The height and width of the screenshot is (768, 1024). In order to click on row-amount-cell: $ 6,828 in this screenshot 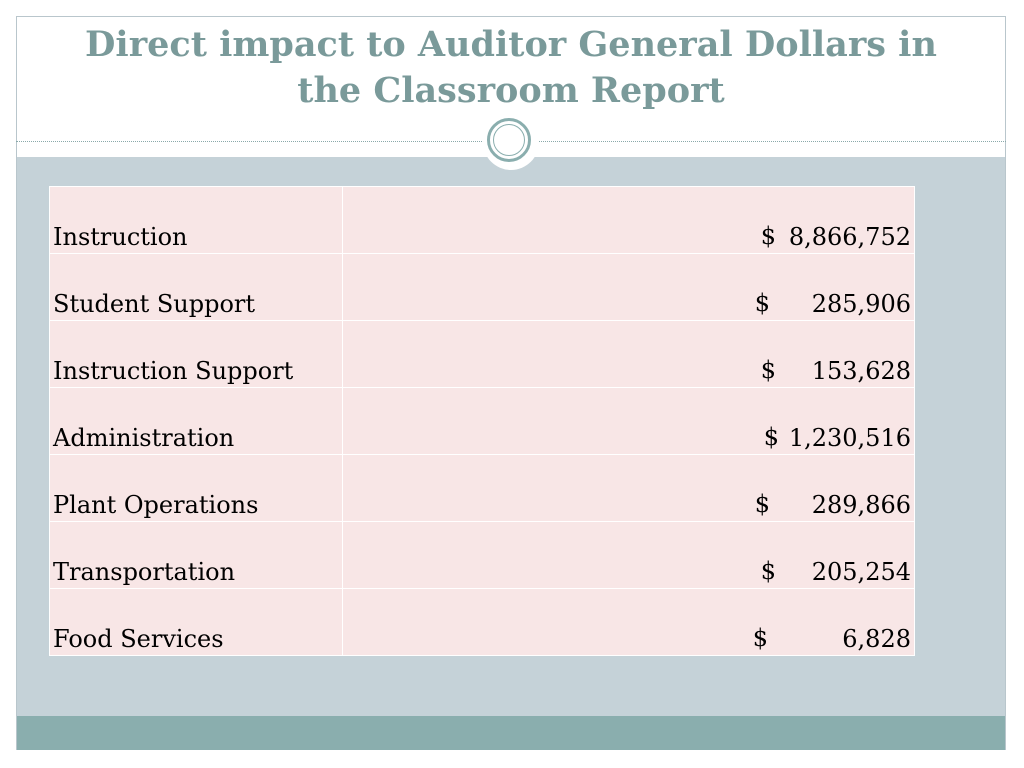, I will do `click(628, 622)`.